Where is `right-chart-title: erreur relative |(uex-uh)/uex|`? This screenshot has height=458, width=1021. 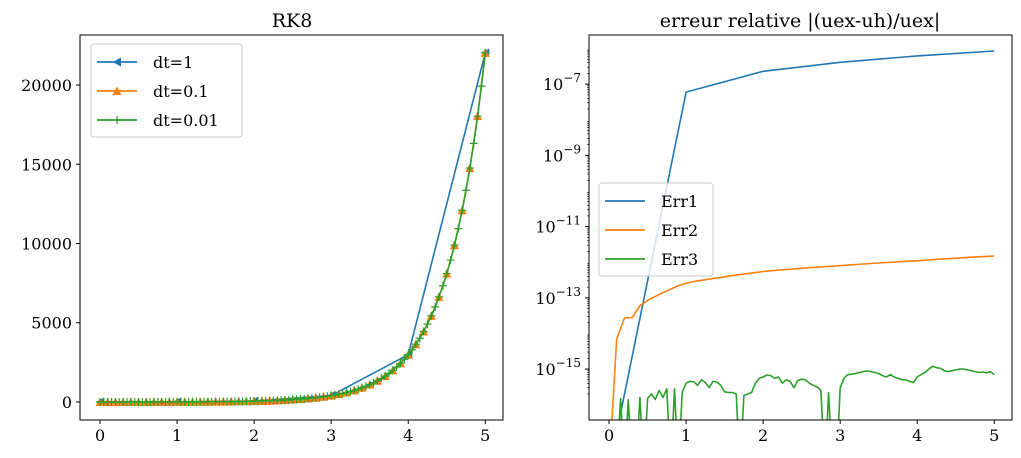
right-chart-title: erreur relative |(uex-uh)/uex| is located at coordinates (800, 21).